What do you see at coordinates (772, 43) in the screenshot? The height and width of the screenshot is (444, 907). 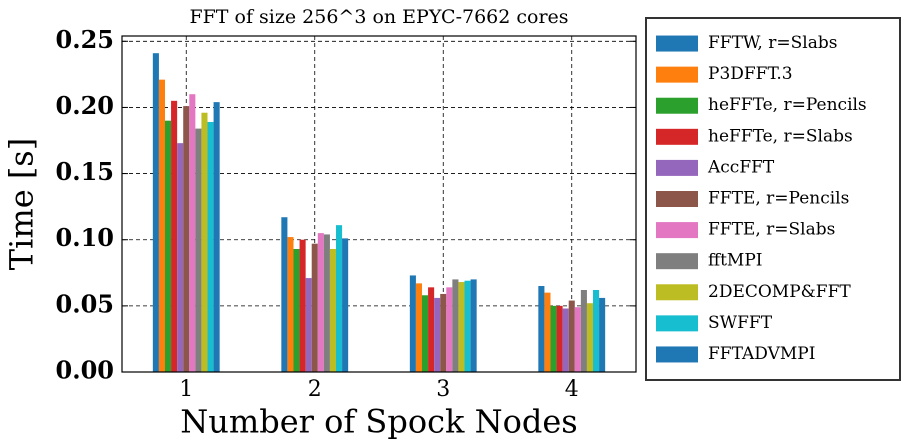 I see `legend-label: FFTW, r=Slabs` at bounding box center [772, 43].